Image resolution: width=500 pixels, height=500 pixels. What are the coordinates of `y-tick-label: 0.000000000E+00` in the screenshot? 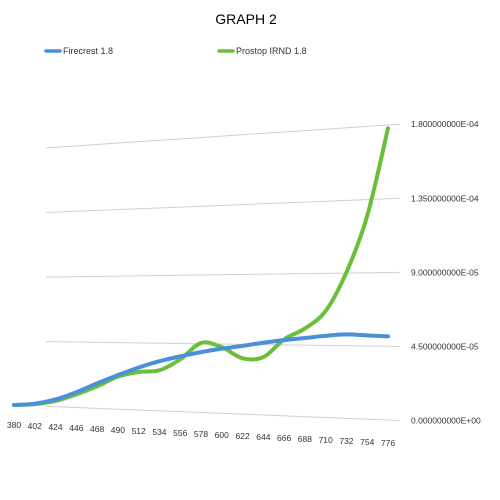 It's located at (446, 420).